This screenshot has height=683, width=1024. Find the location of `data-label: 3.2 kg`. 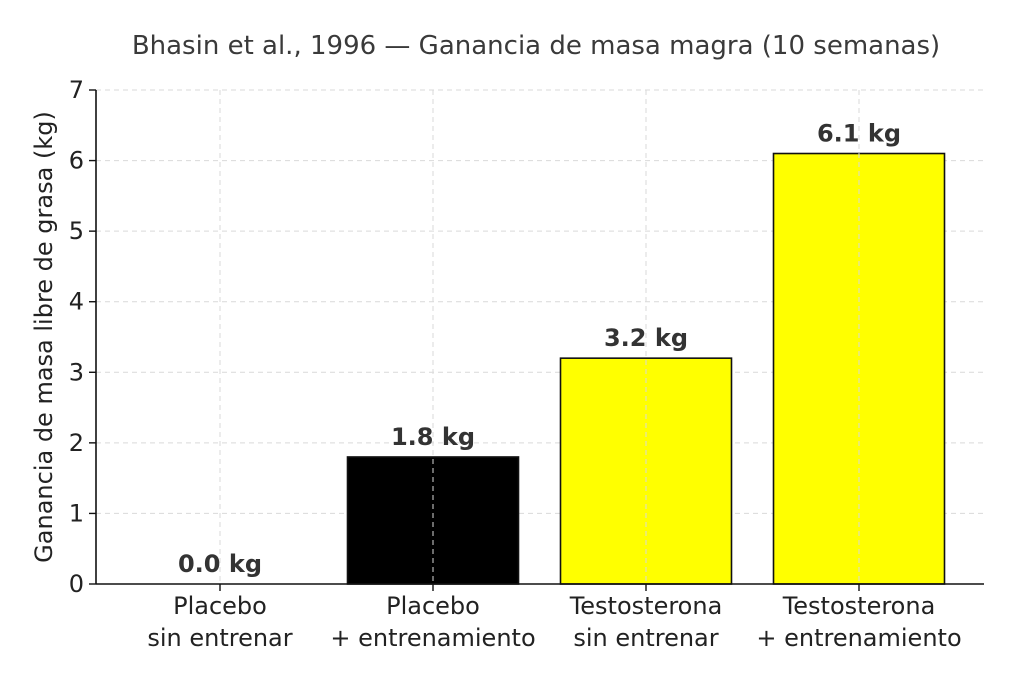

data-label: 3.2 kg is located at coordinates (646, 338).